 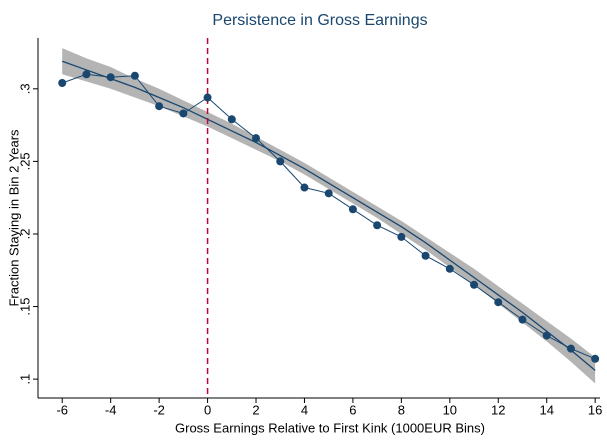 What do you see at coordinates (352, 409) in the screenshot?
I see `x-tick-label: 6` at bounding box center [352, 409].